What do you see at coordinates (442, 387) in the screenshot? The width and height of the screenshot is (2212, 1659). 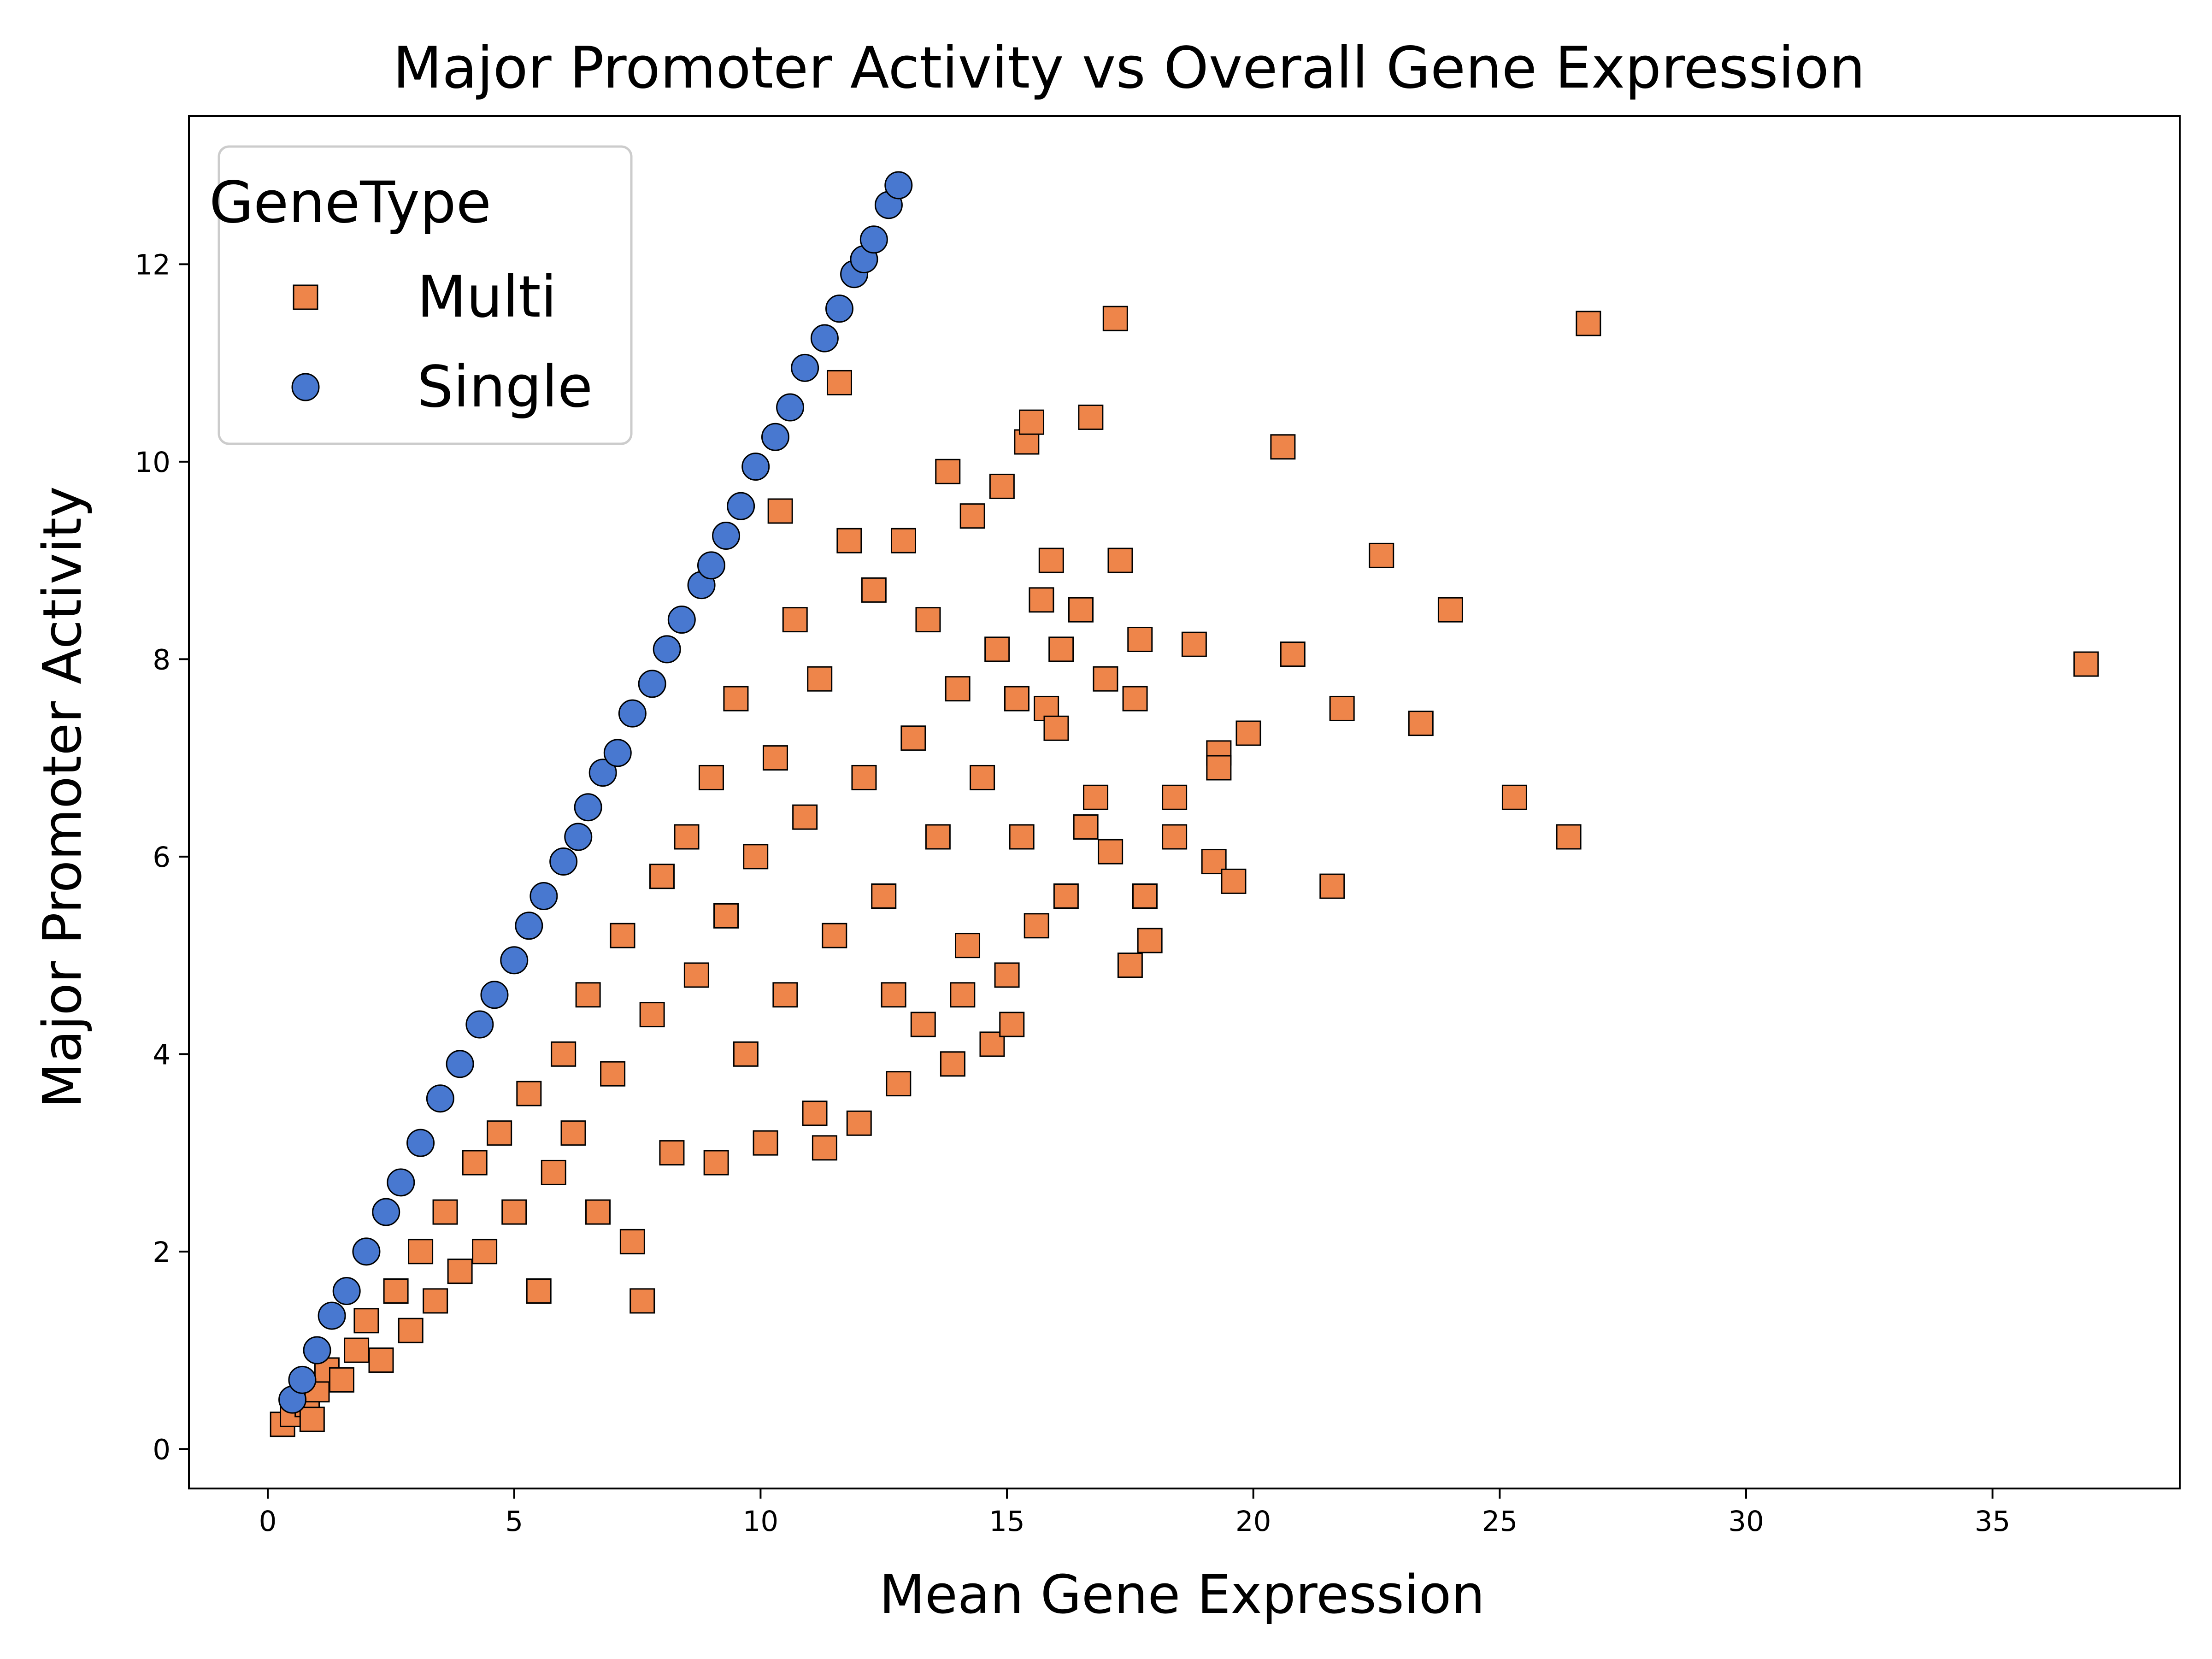 I see `legend-item-single: Single` at bounding box center [442, 387].